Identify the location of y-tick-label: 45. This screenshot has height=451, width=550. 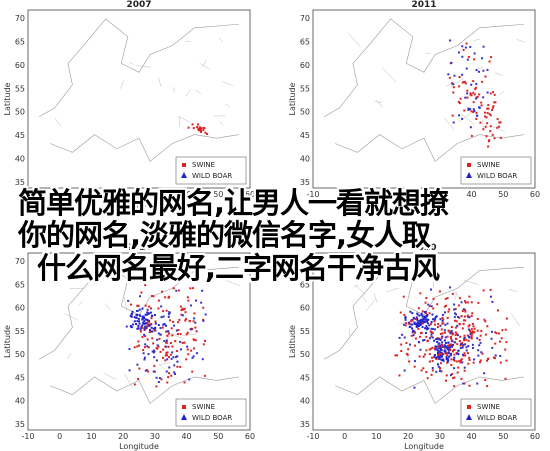
(20, 377).